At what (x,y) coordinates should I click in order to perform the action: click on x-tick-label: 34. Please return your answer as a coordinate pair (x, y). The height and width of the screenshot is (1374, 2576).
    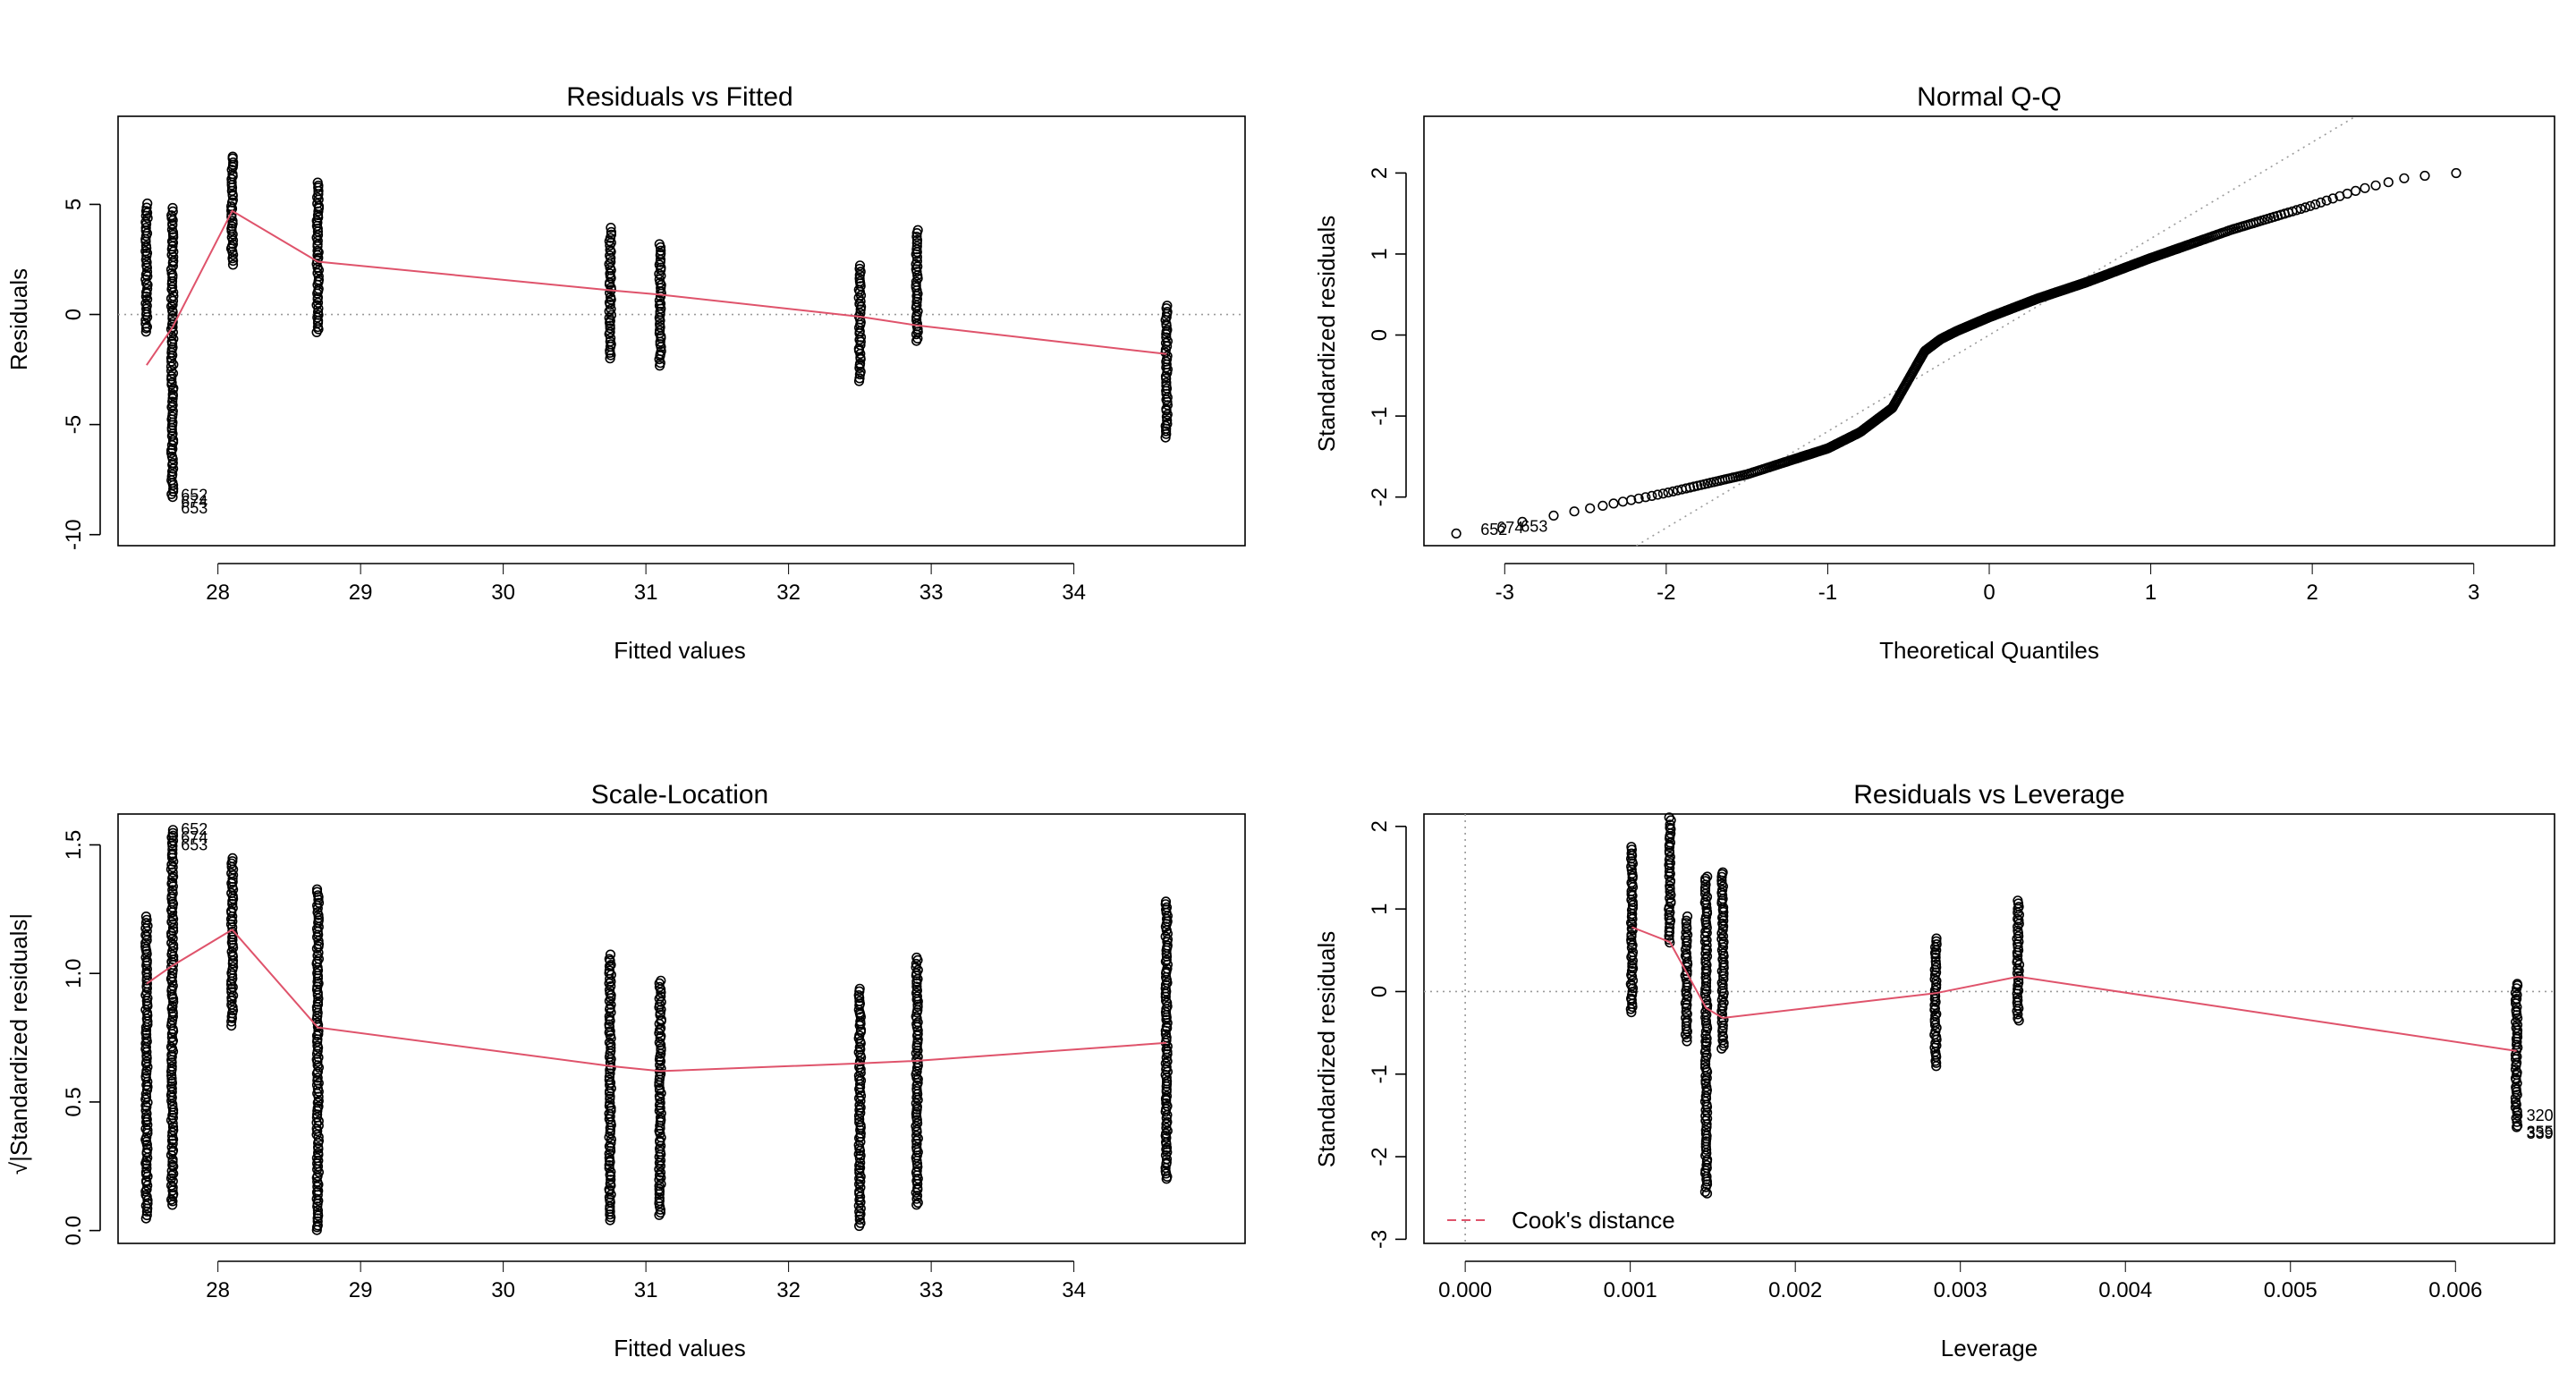
    Looking at the image, I should click on (1074, 1290).